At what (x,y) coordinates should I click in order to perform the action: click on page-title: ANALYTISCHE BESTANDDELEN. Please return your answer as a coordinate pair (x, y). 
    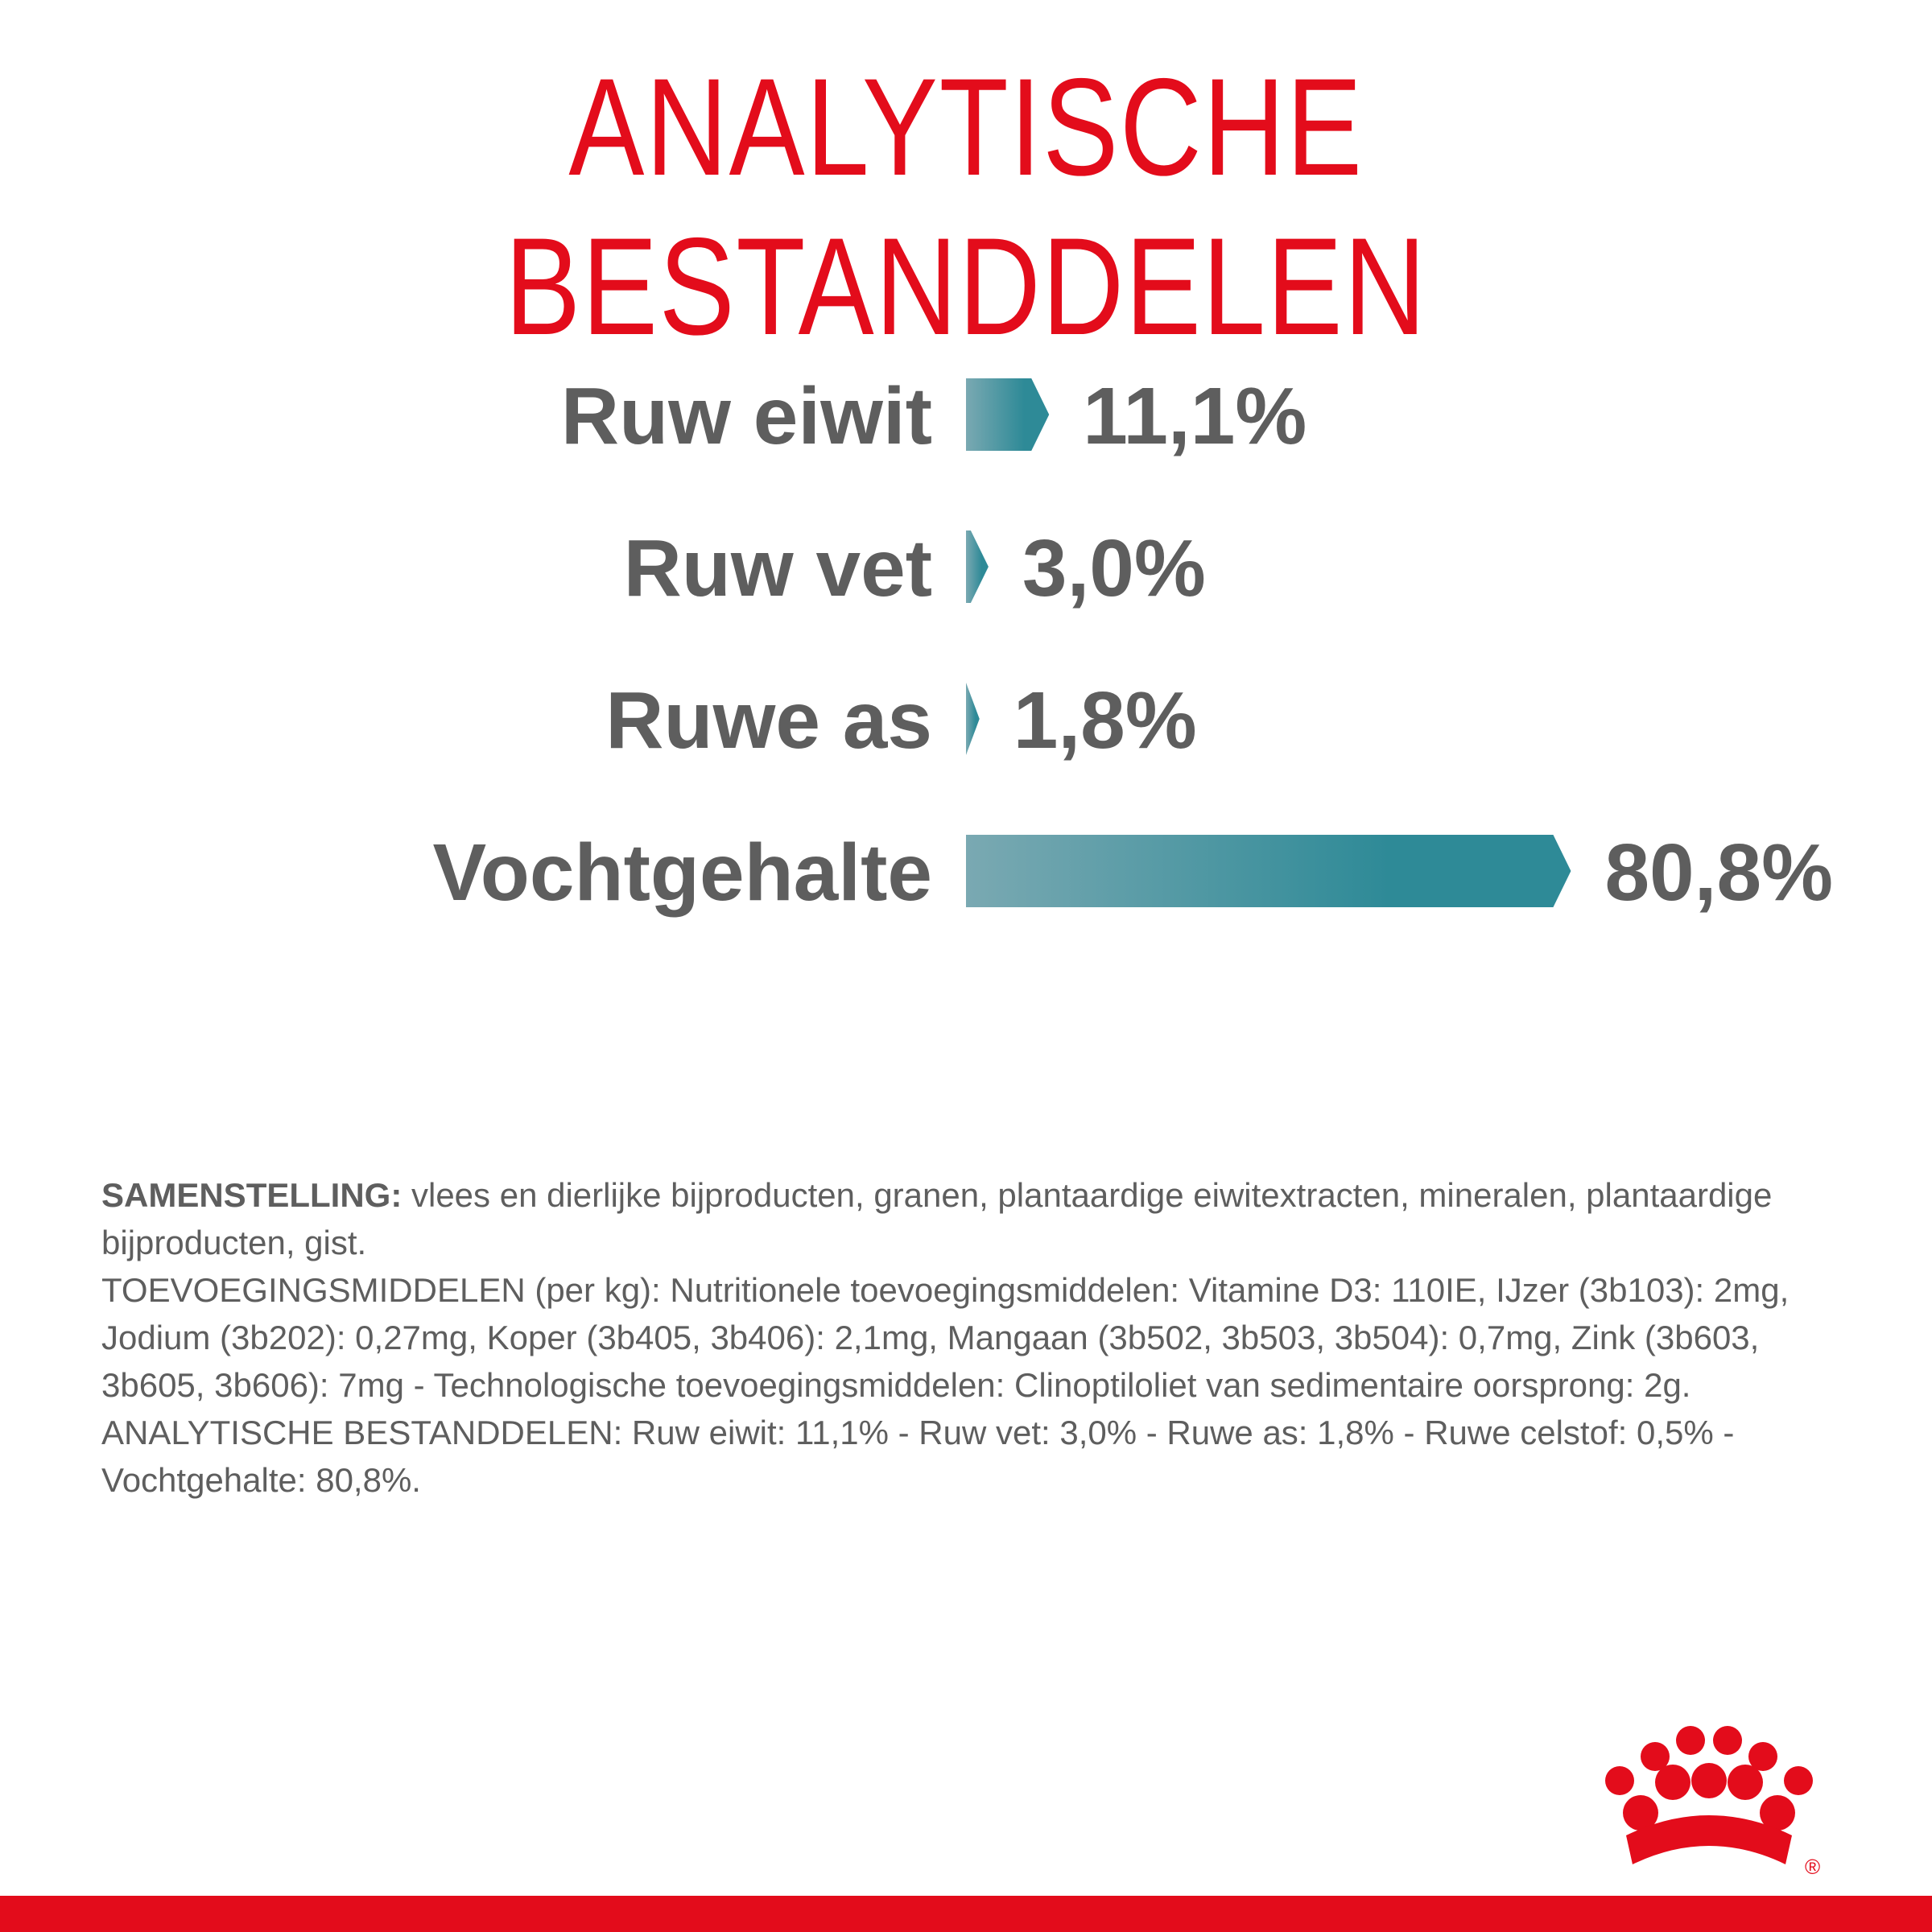
    Looking at the image, I should click on (966, 207).